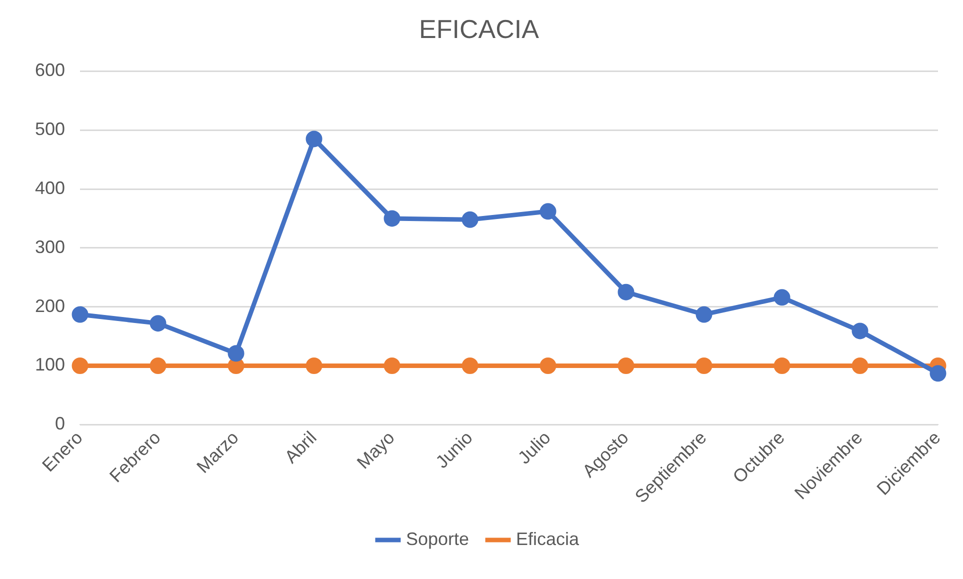 This screenshot has height=579, width=963. What do you see at coordinates (548, 538) in the screenshot?
I see `legend-label: Eficacia` at bounding box center [548, 538].